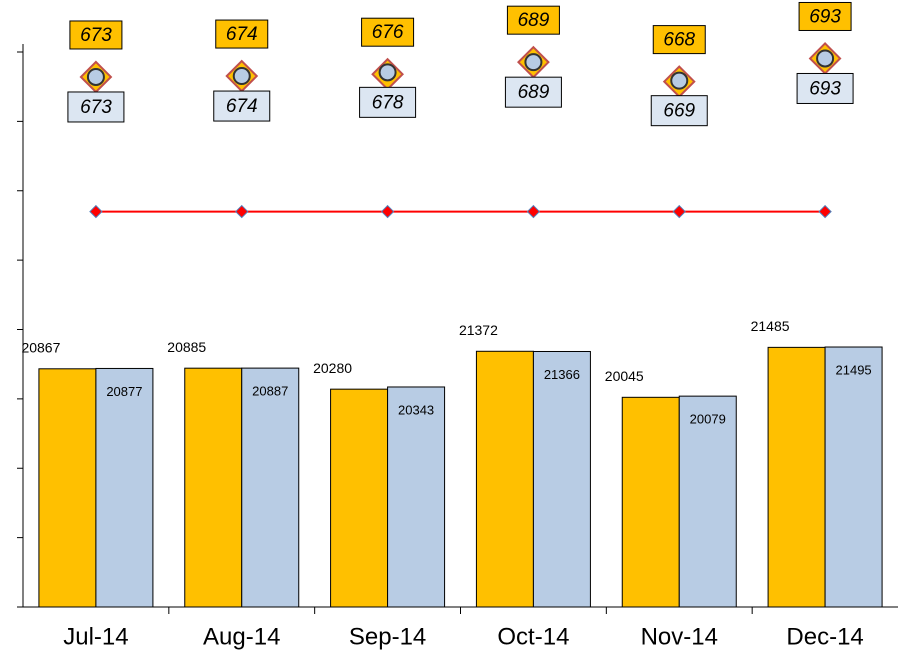 The image size is (899, 658). Describe the element at coordinates (854, 369) in the screenshot. I see `bar-value-label: 21495` at that location.